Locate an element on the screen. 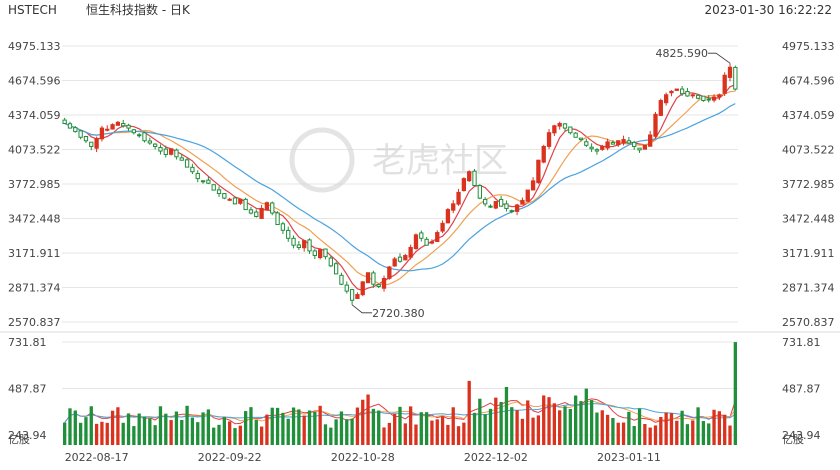 The height and width of the screenshot is (470, 840). price-tick-label: 4674.596 is located at coordinates (808, 81).